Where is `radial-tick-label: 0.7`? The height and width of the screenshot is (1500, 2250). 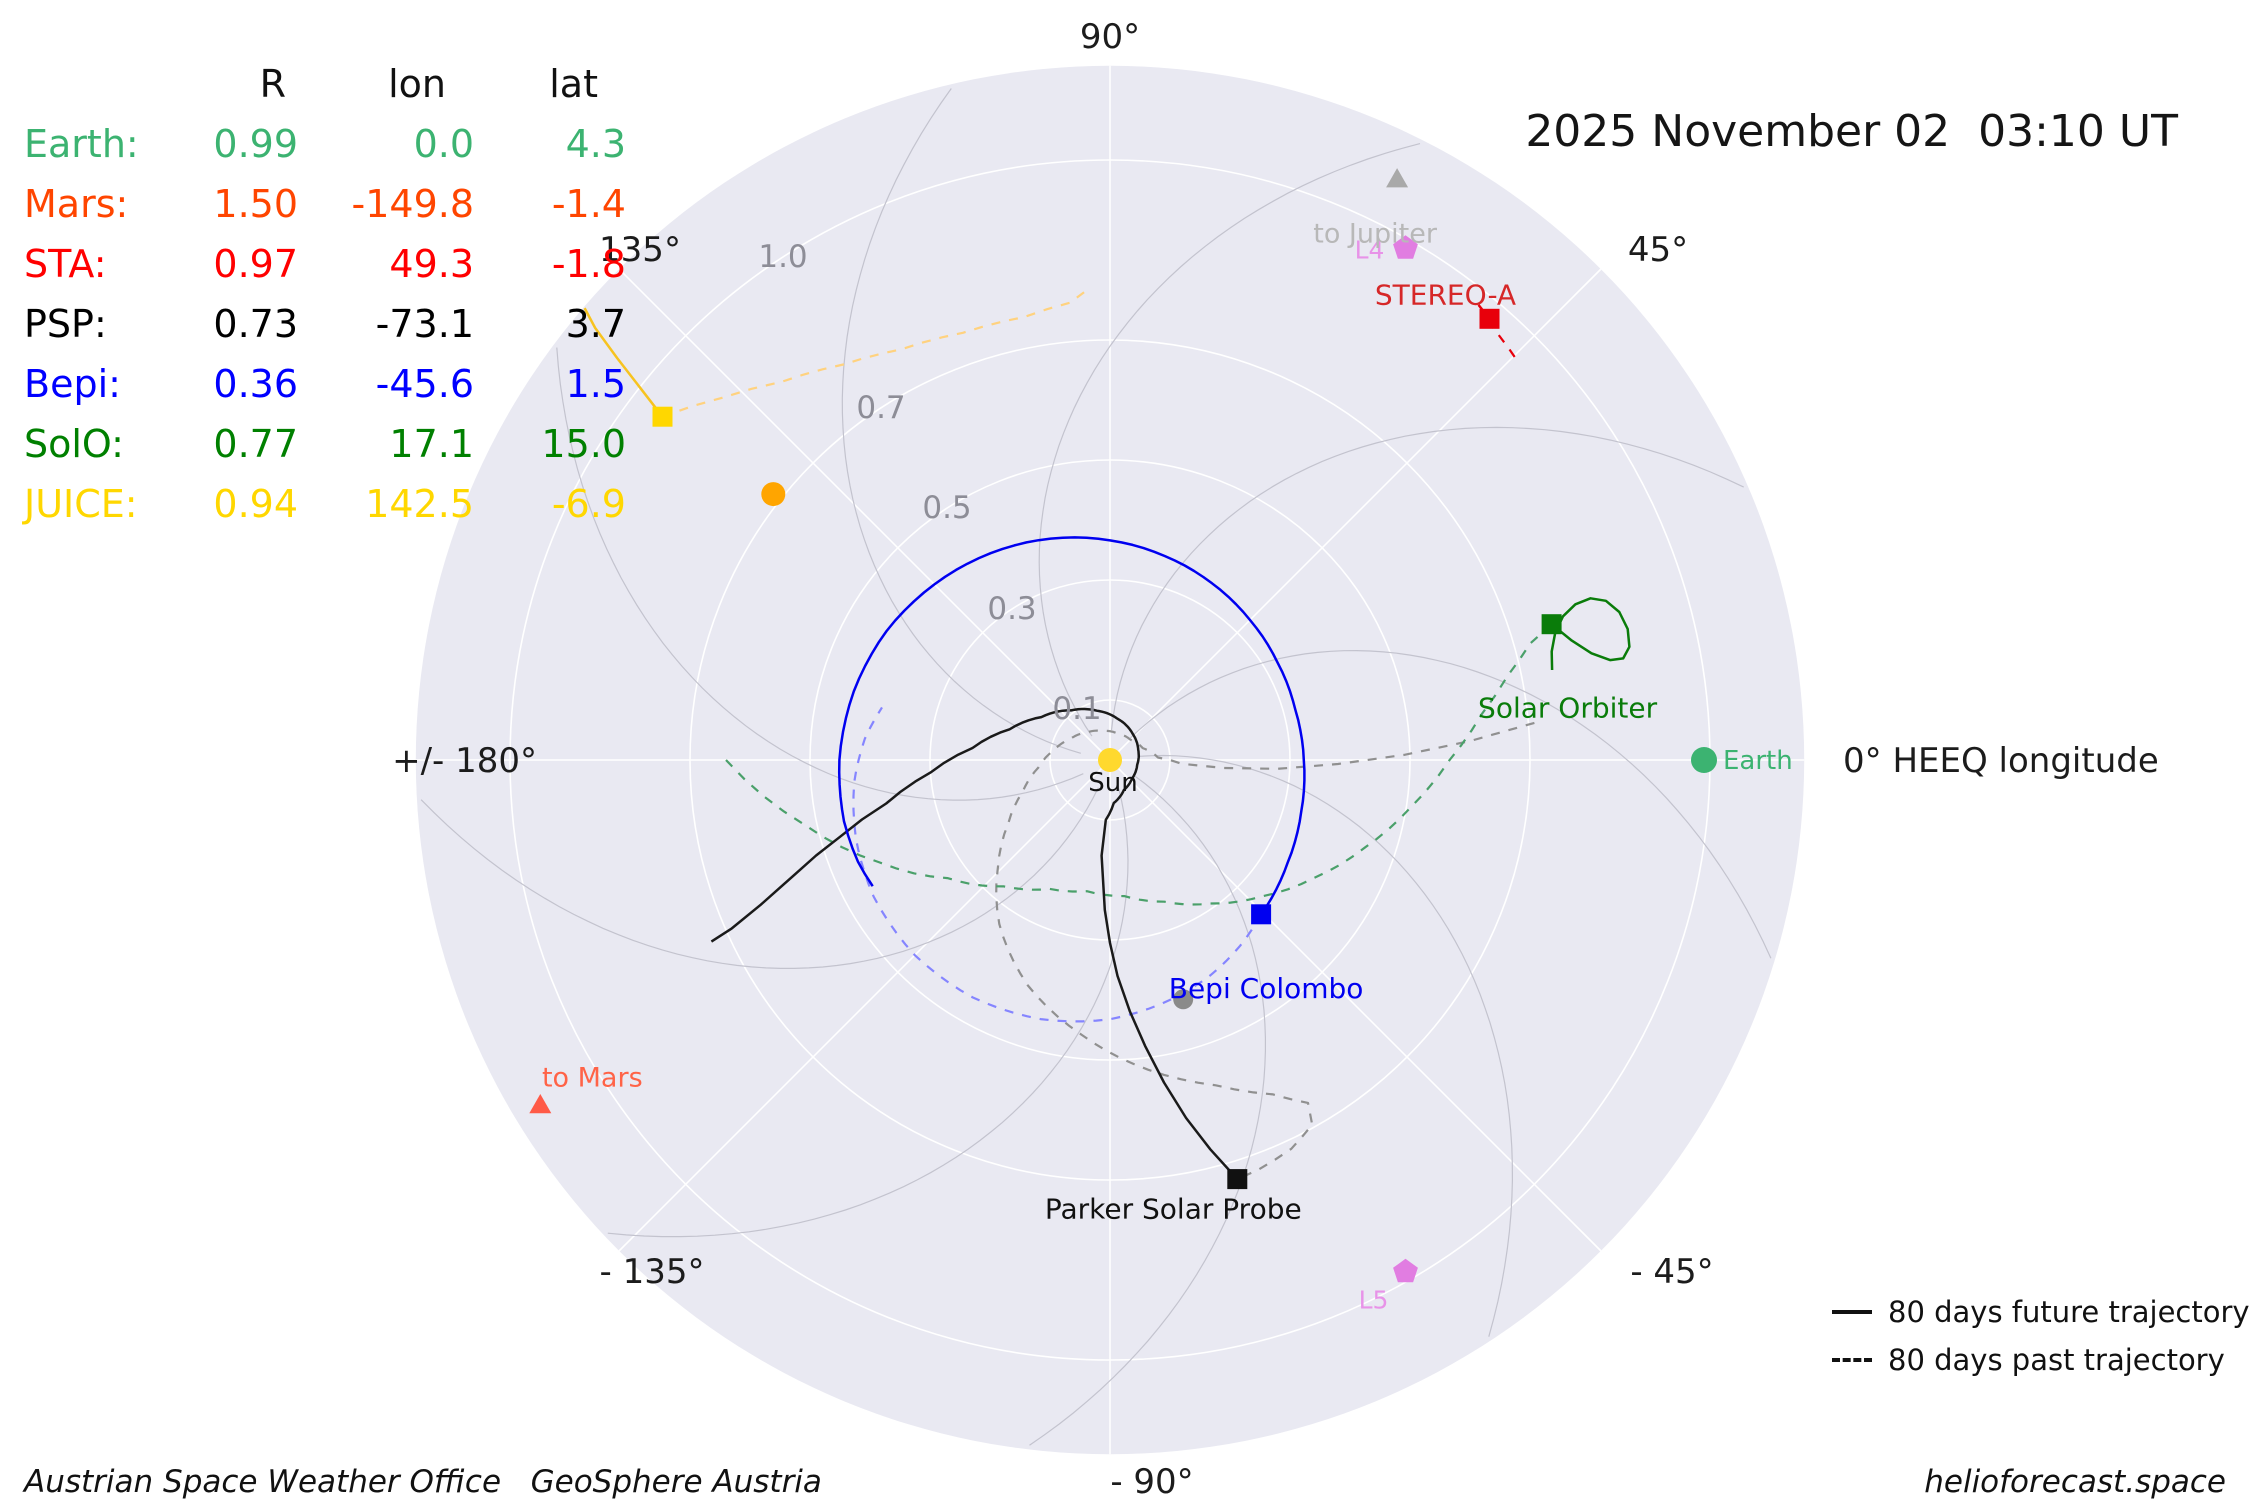
radial-tick-label: 0.7 is located at coordinates (880, 408).